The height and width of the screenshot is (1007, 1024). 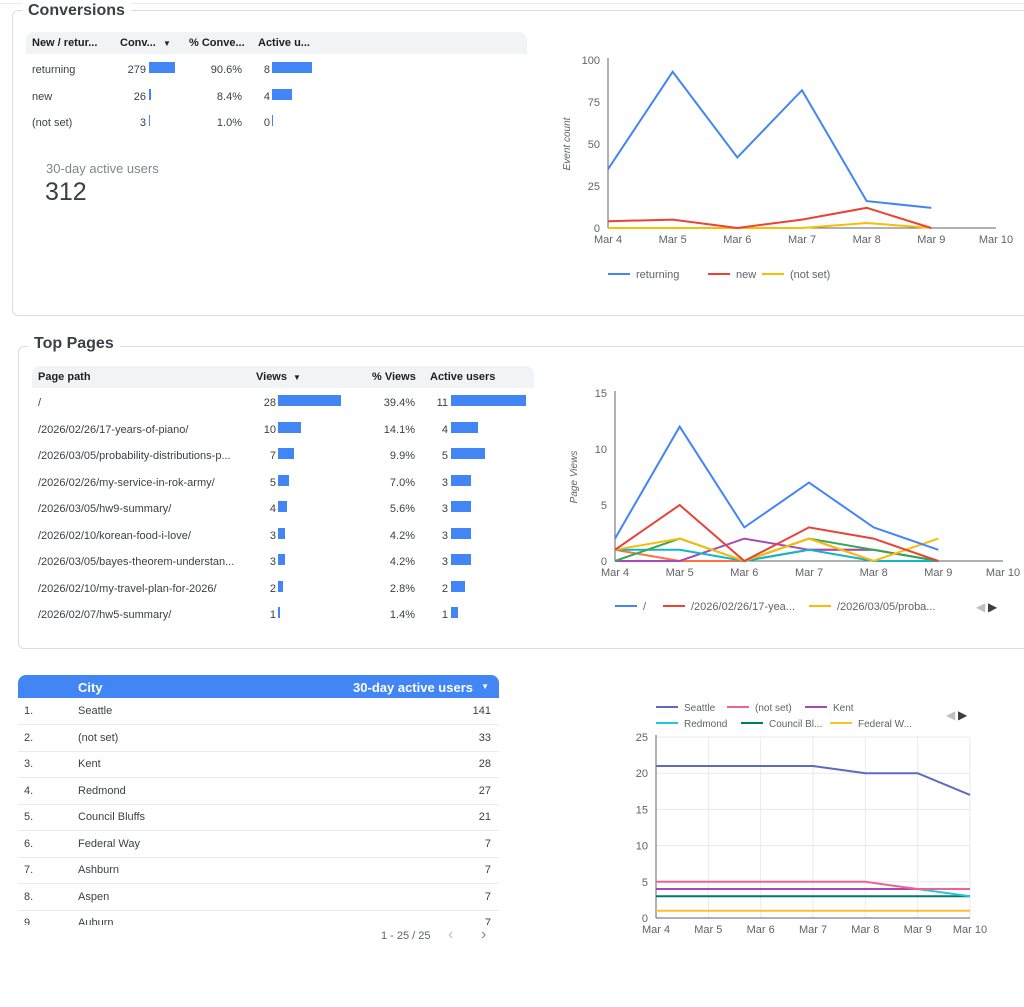 I want to click on table-row: 1. Seattle 141, so click(x=258, y=711).